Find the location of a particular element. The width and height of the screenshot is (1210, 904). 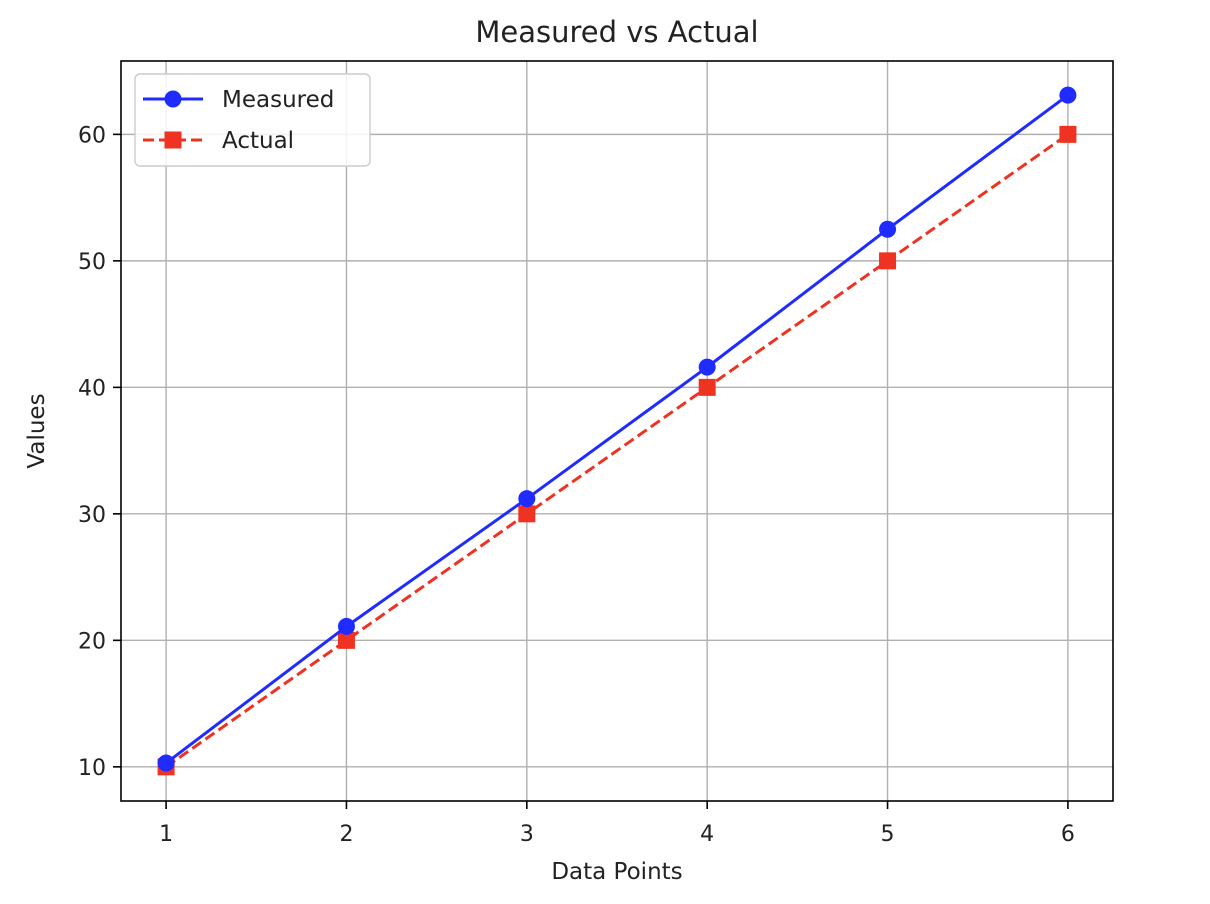

y-tick-label: 60 is located at coordinates (92, 135).